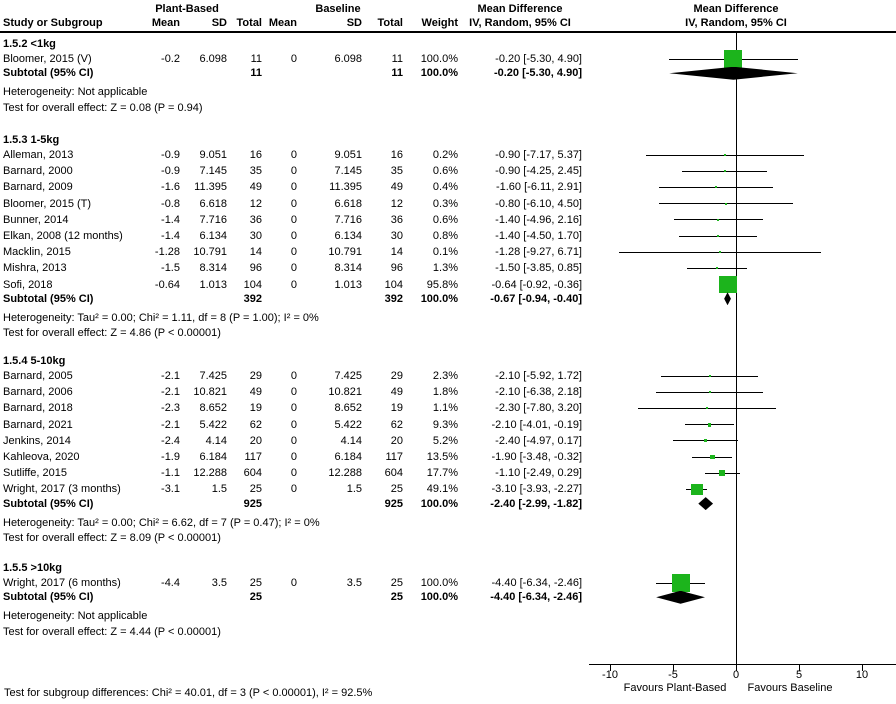 This screenshot has height=704, width=896. Describe the element at coordinates (354, 583) in the screenshot. I see `sd2-cell: 3.5` at that location.